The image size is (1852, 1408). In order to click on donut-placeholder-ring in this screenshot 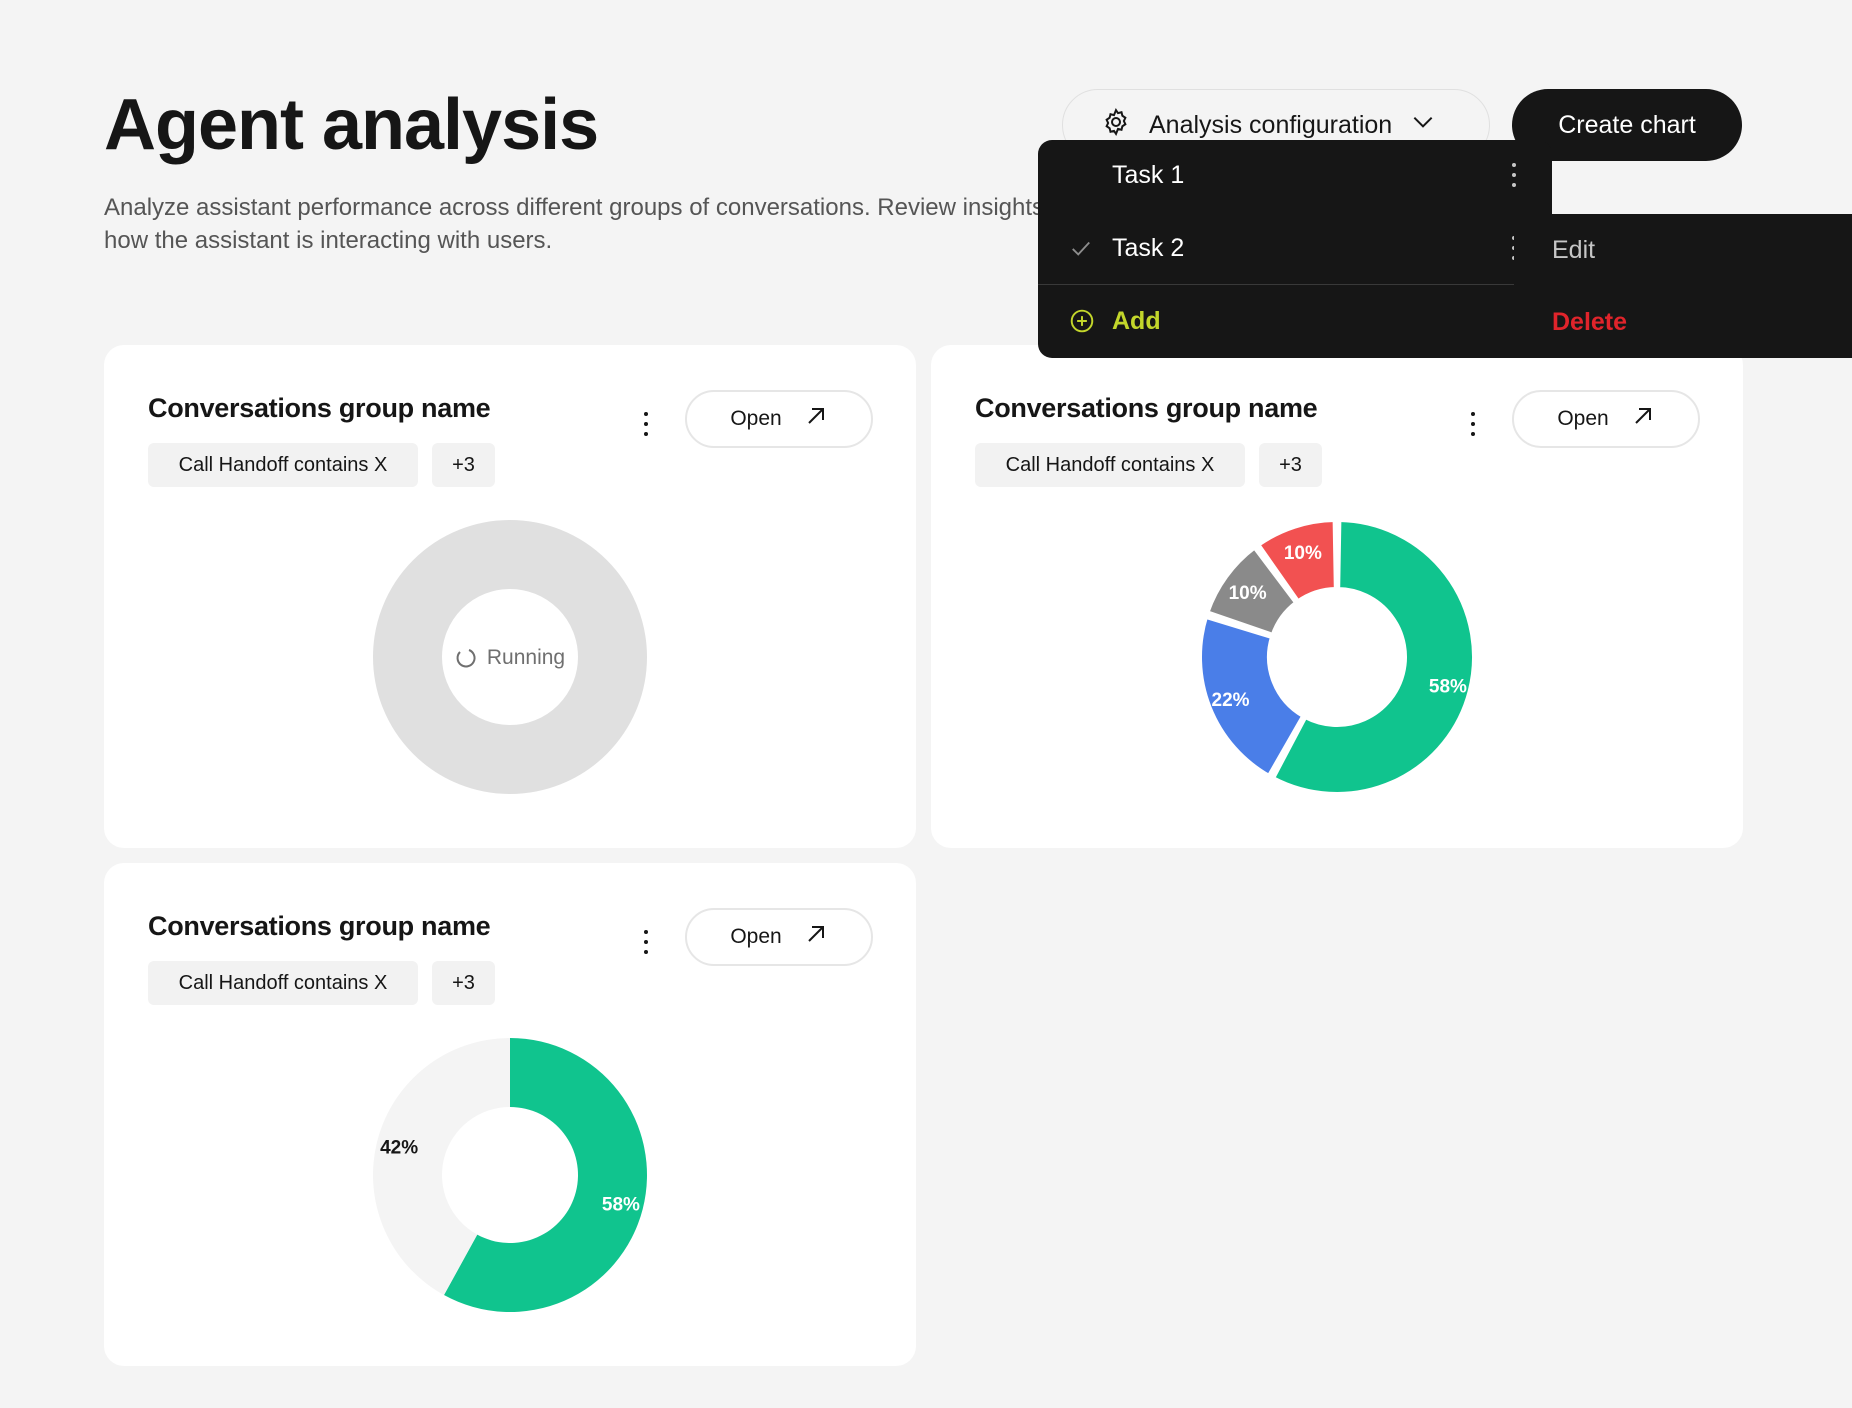, I will do `click(510, 657)`.